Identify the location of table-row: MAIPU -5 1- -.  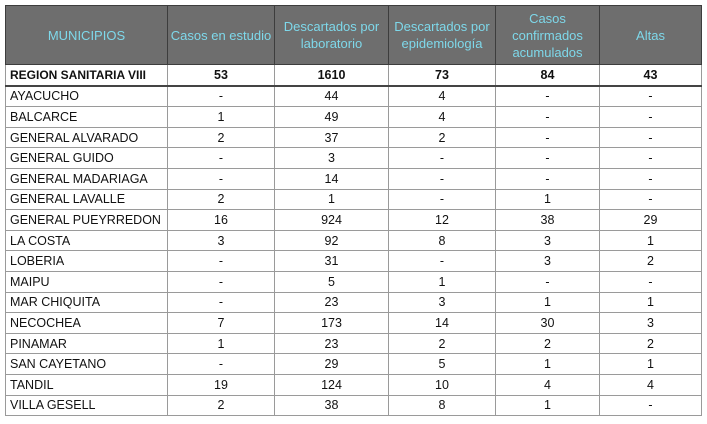
(353, 281).